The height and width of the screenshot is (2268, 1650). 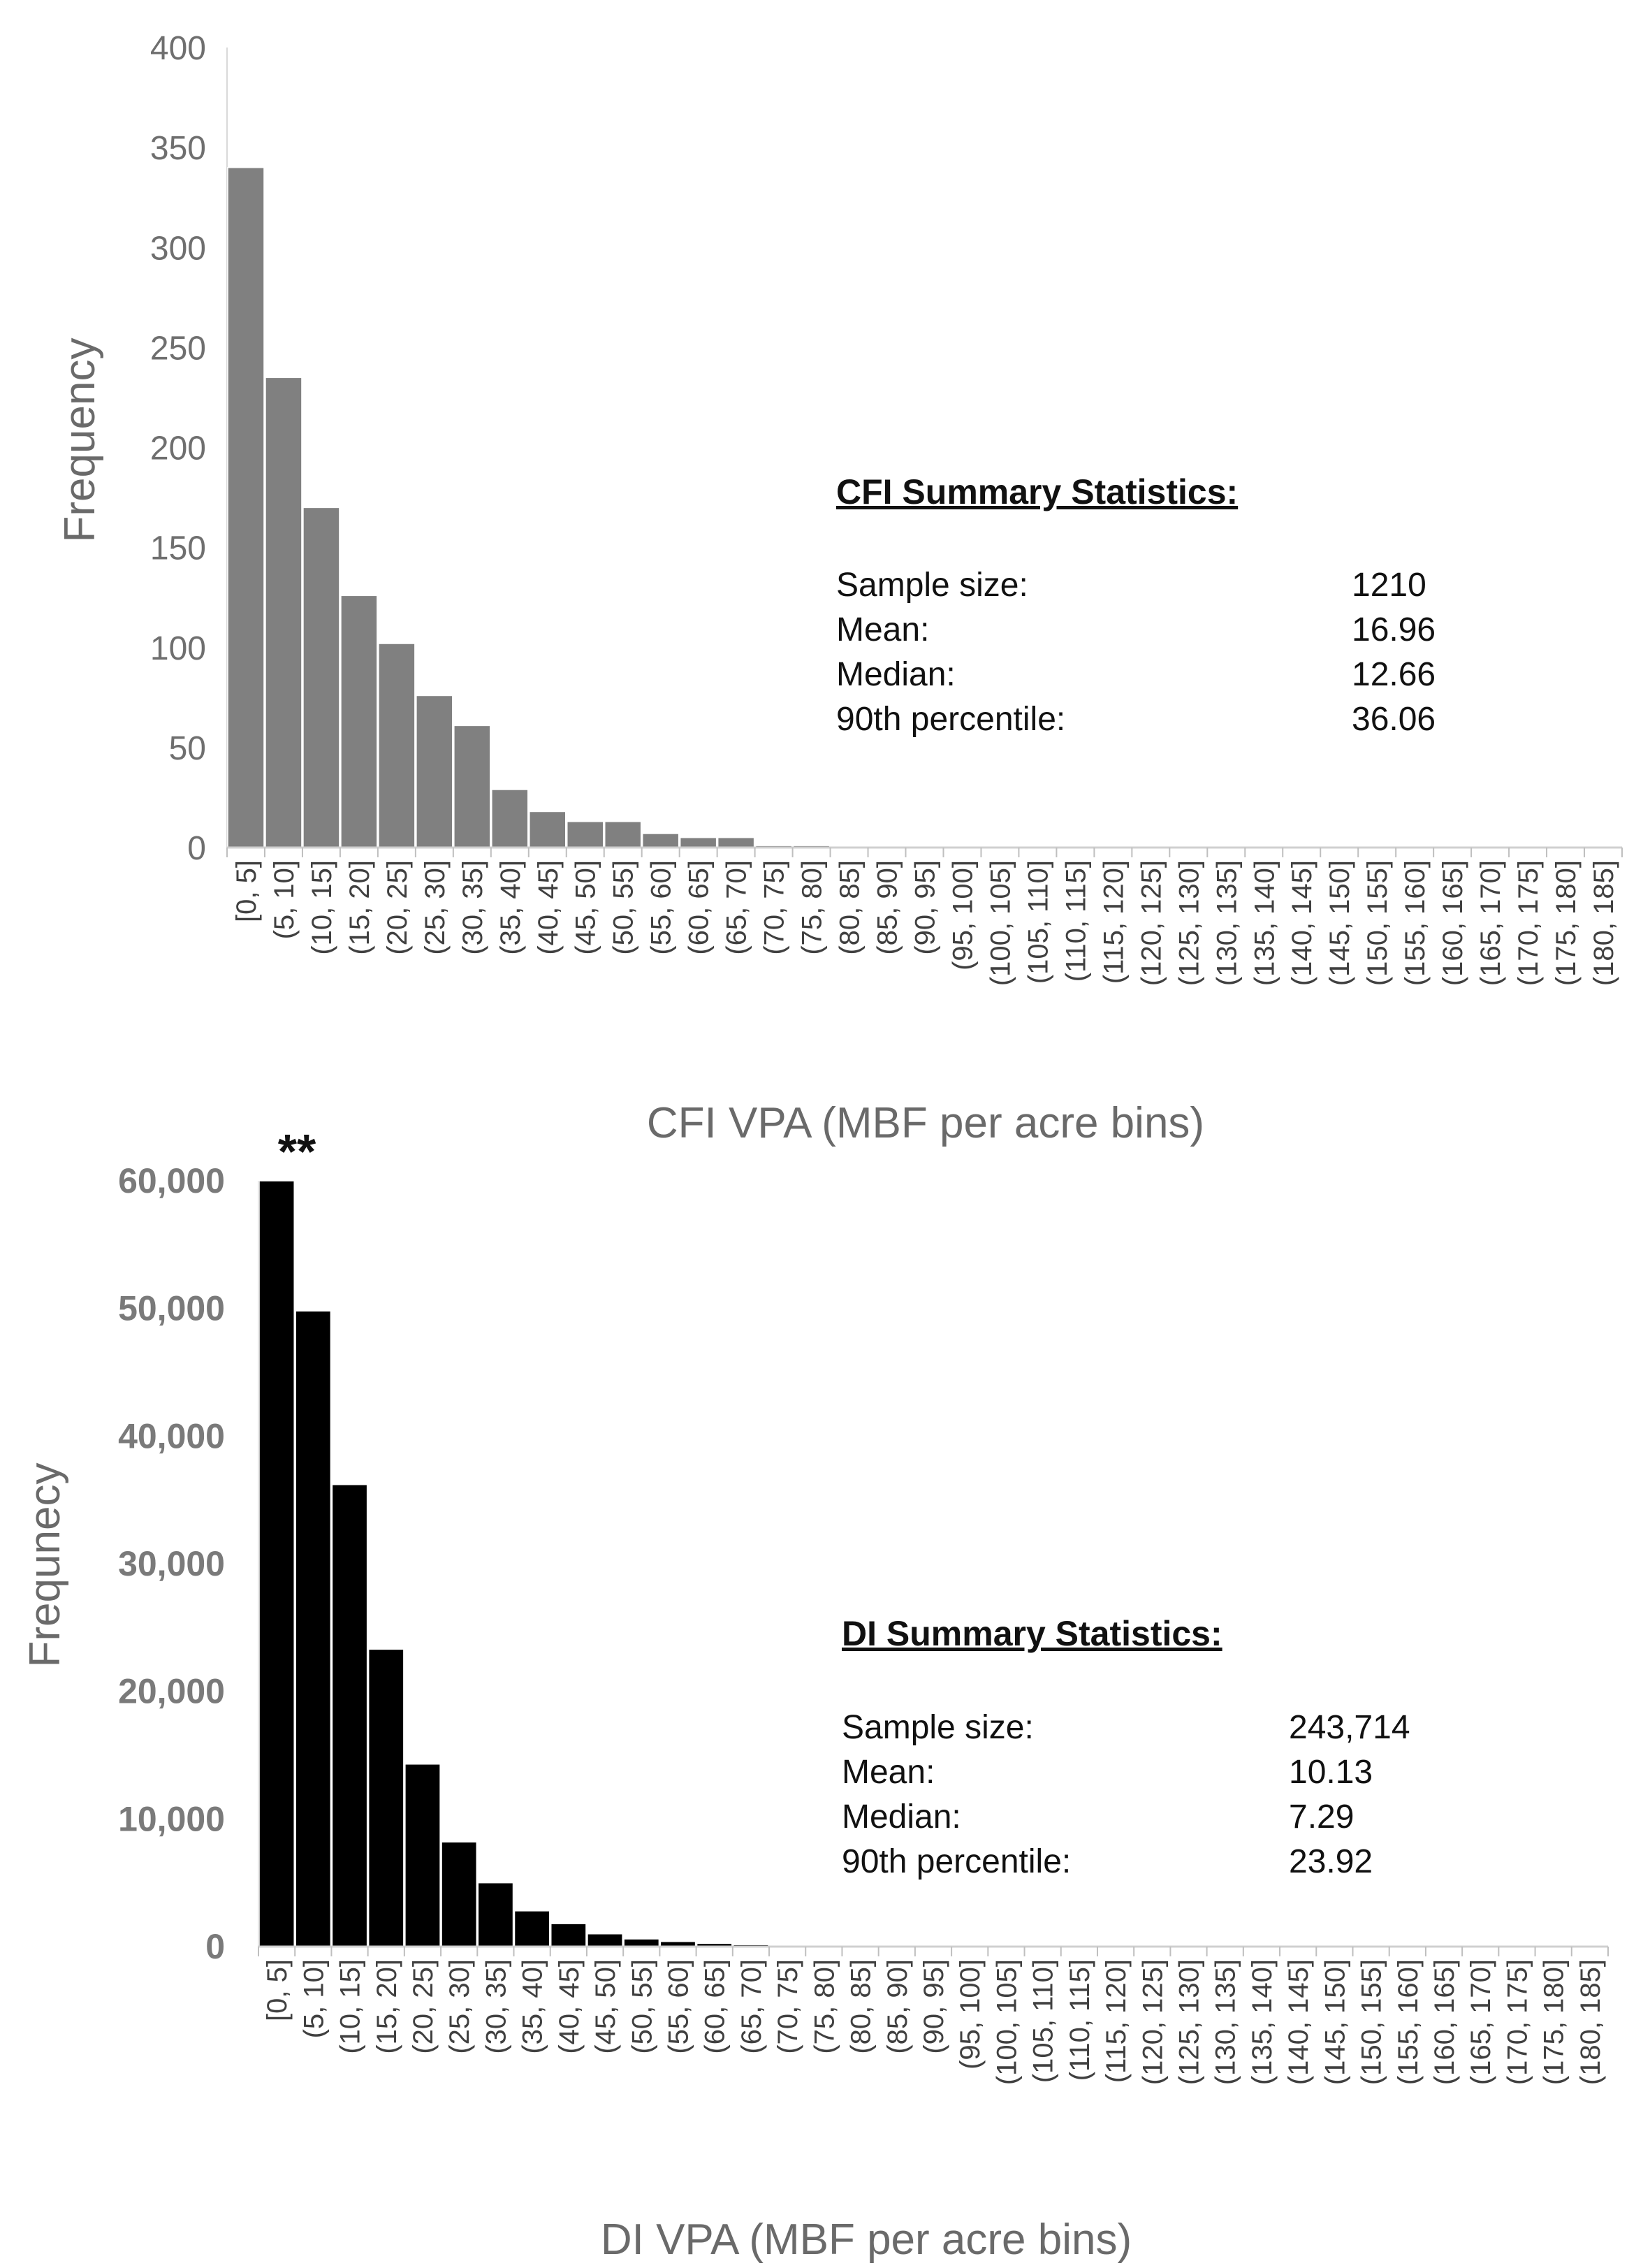 What do you see at coordinates (569, 2006) in the screenshot?
I see `c2-x-tick-label: (40, 45]` at bounding box center [569, 2006].